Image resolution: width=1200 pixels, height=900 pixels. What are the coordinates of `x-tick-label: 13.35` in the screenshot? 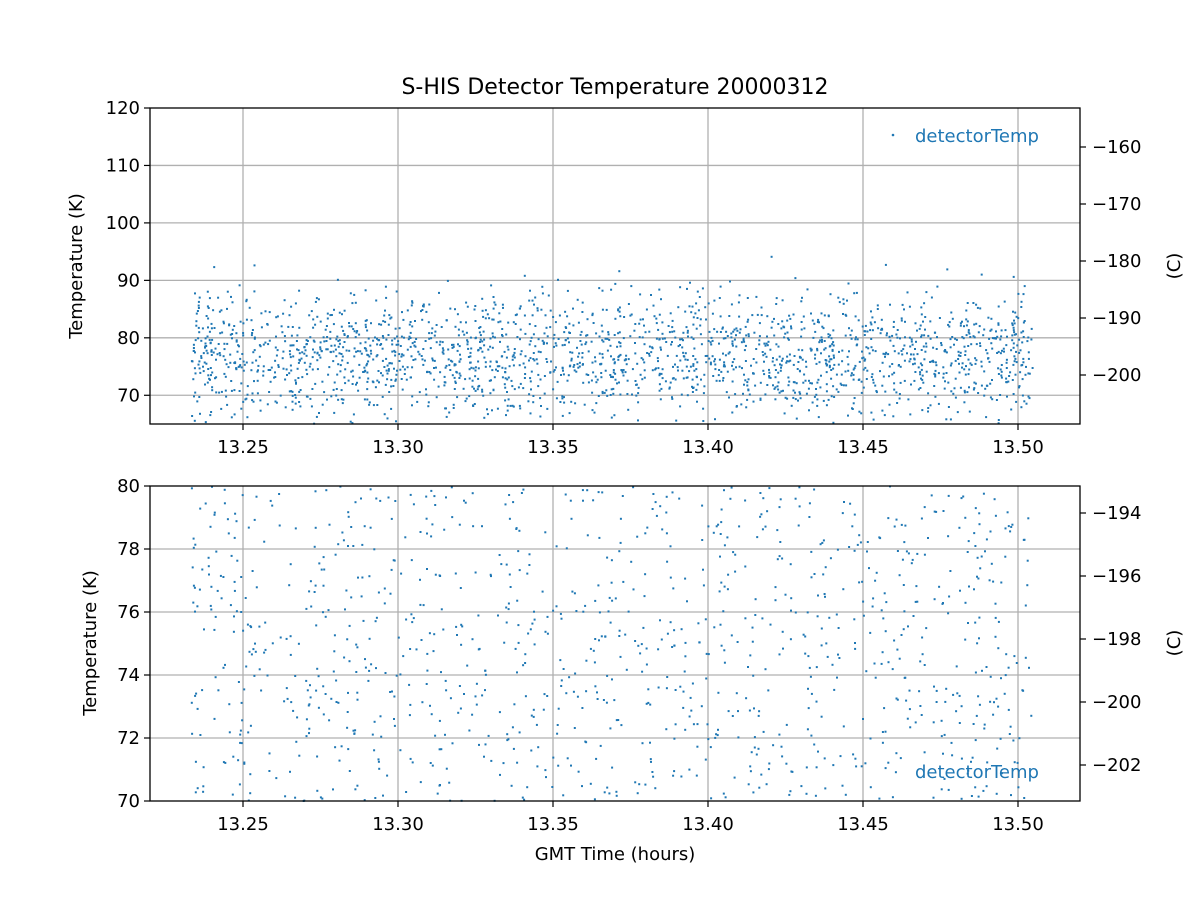 It's located at (553, 824).